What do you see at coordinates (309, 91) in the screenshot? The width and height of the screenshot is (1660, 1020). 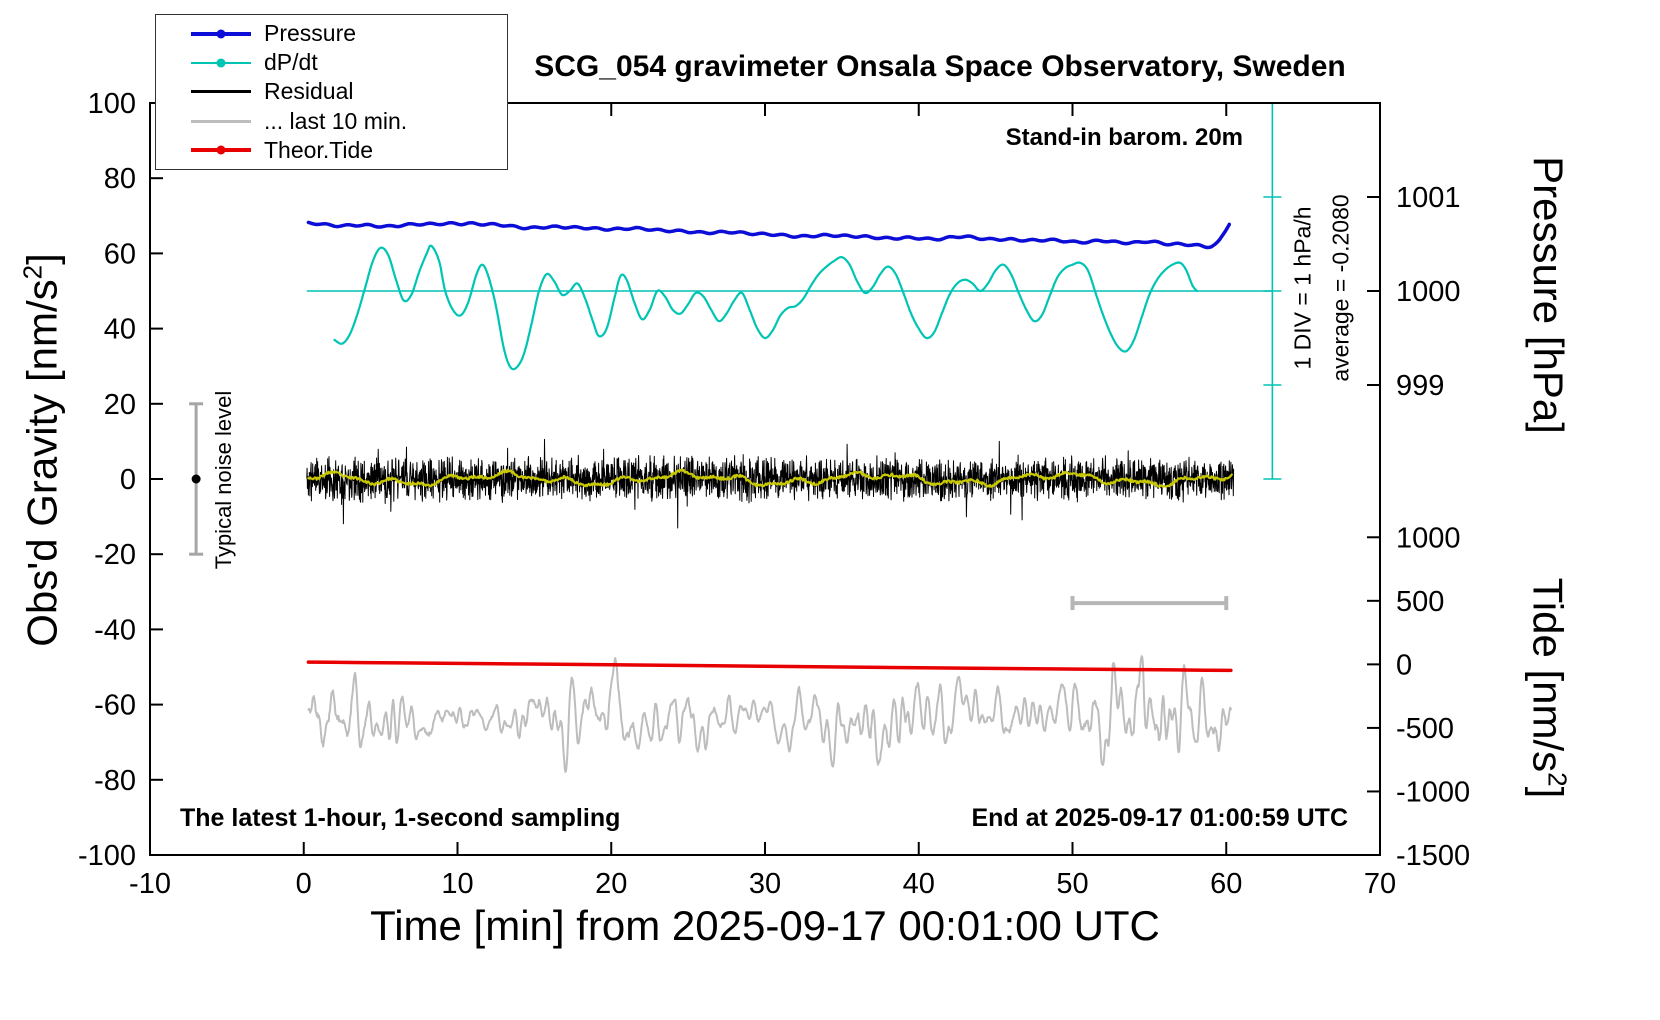 I see `legend-label: Residual` at bounding box center [309, 91].